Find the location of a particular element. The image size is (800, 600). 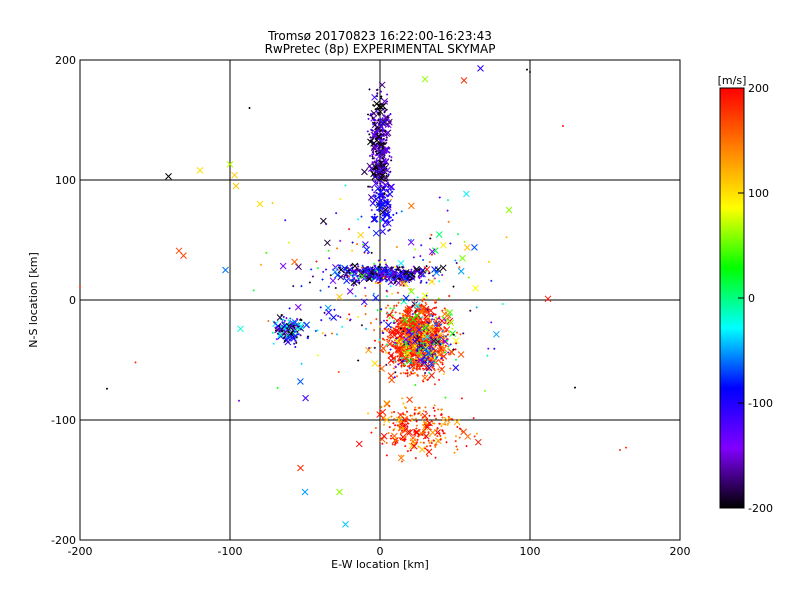

y-tick-label: 100 is located at coordinates (65, 180).